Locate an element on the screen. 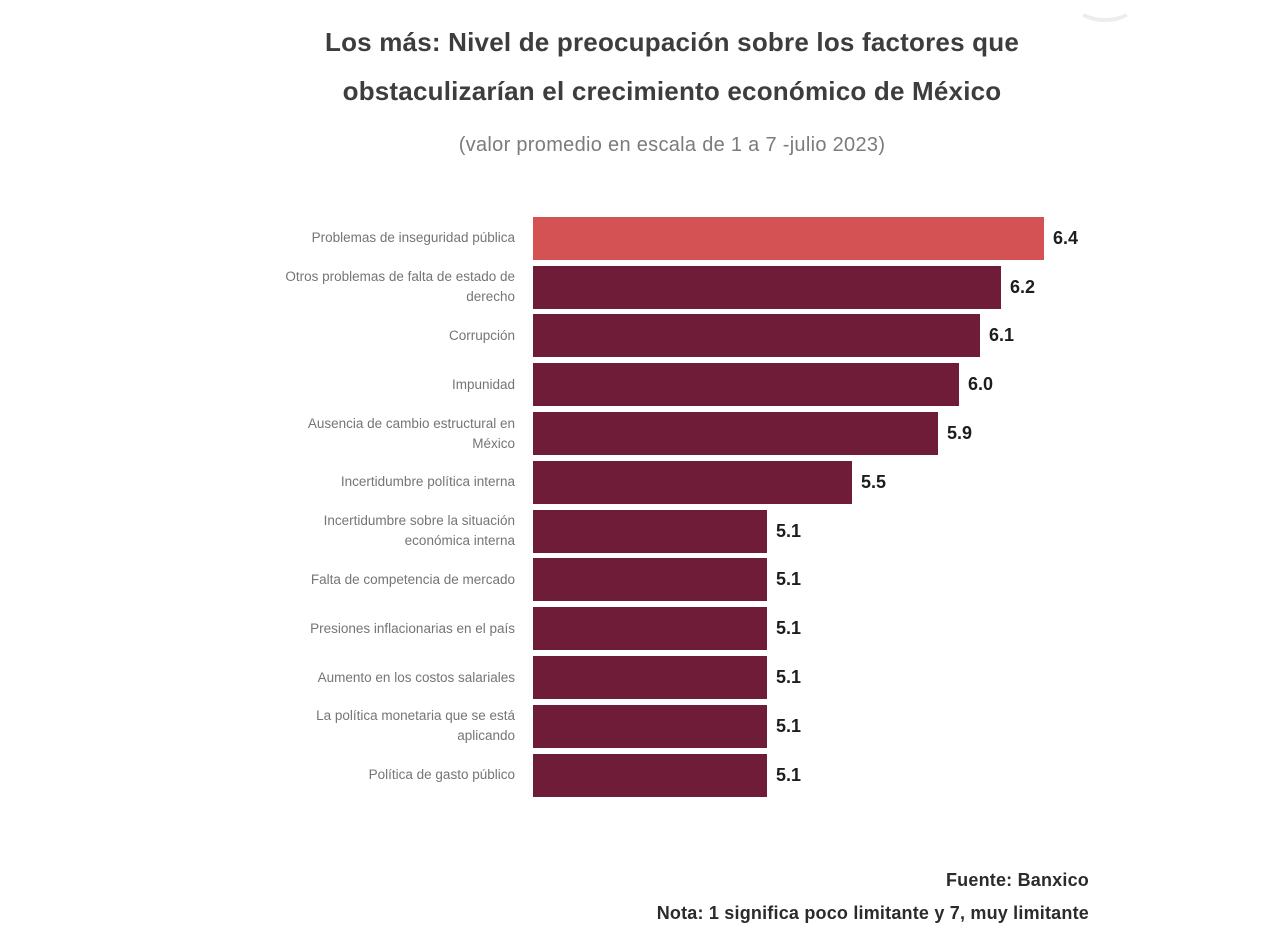 The height and width of the screenshot is (952, 1280). category-label: Incertidumbre política interna is located at coordinates (427, 482).